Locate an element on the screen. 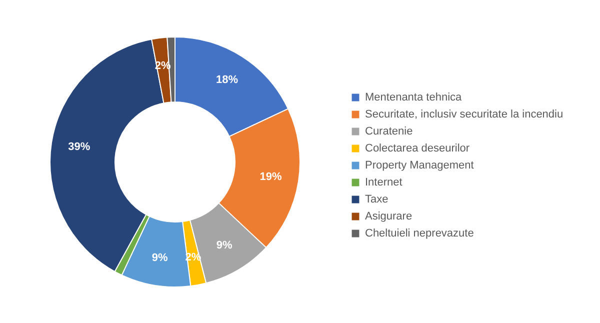  data-label: 39% is located at coordinates (79, 146).